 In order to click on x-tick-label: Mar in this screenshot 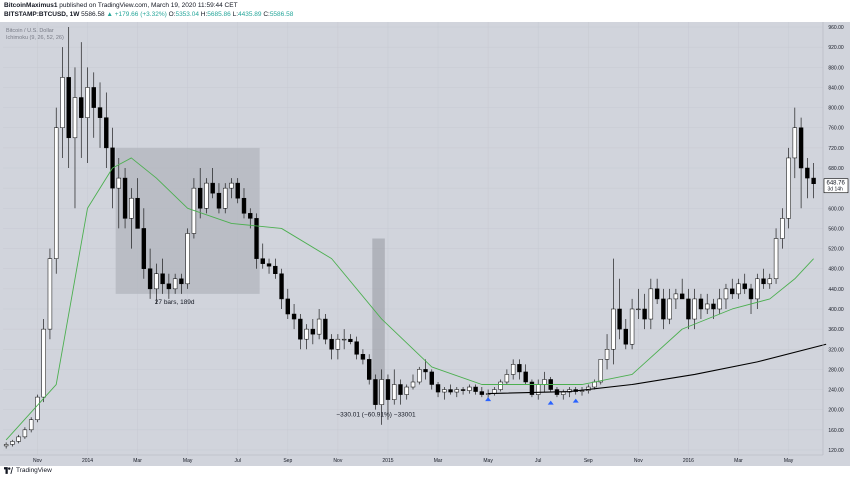, I will do `click(738, 461)`.